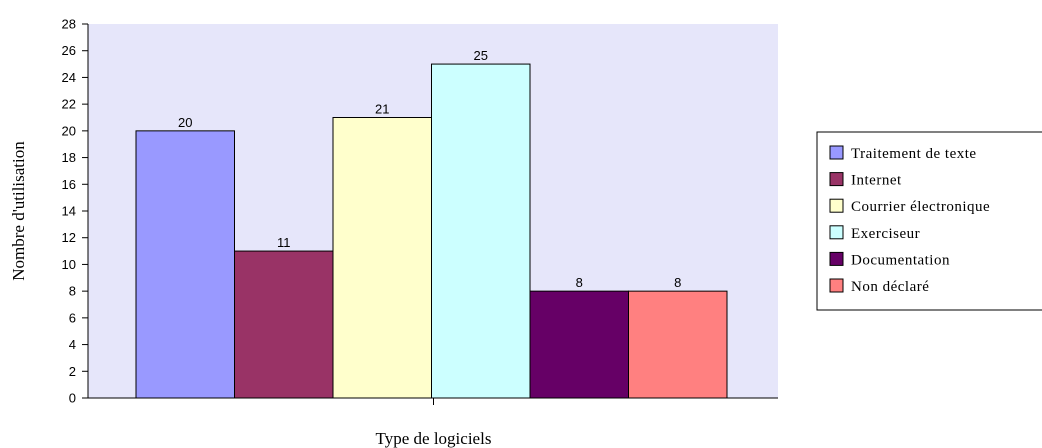 This screenshot has width=1042, height=448. I want to click on y-tick-label: 14, so click(69, 211).